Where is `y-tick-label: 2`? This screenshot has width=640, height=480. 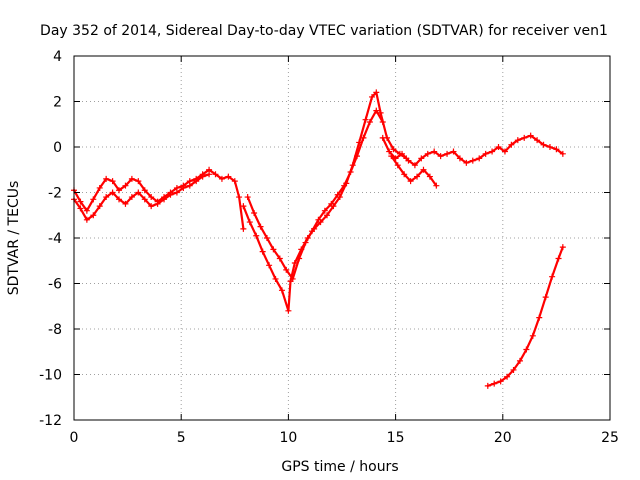
y-tick-label: 2 is located at coordinates (57, 103).